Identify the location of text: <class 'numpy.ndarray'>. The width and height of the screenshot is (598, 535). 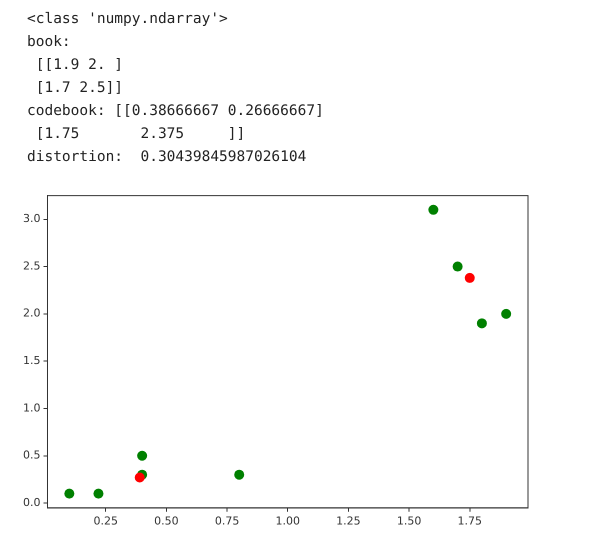
(128, 19).